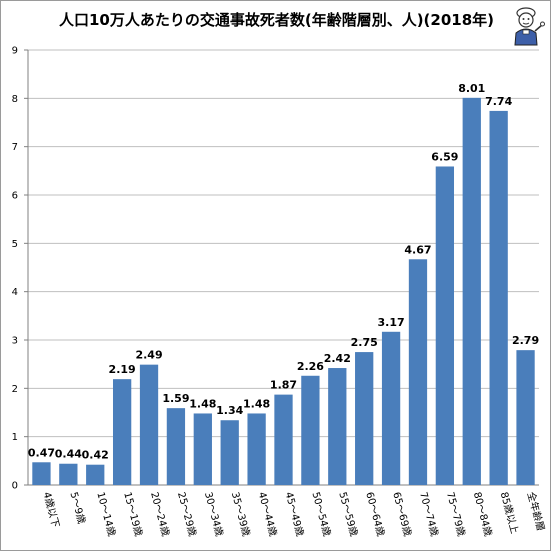  Describe the element at coordinates (482, 514) in the screenshot. I see `x-category-label: 80～84歳` at that location.